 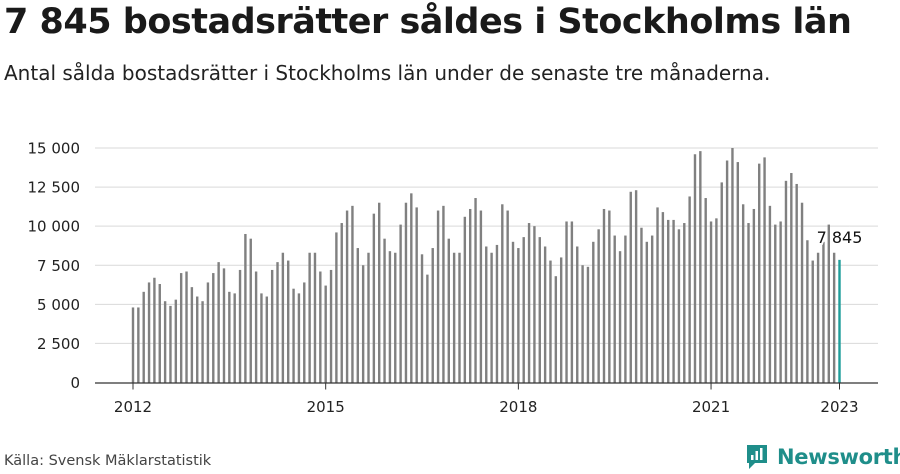 I want to click on source-note: Källa: Svensk Mäklarstatistik, so click(x=108, y=461).